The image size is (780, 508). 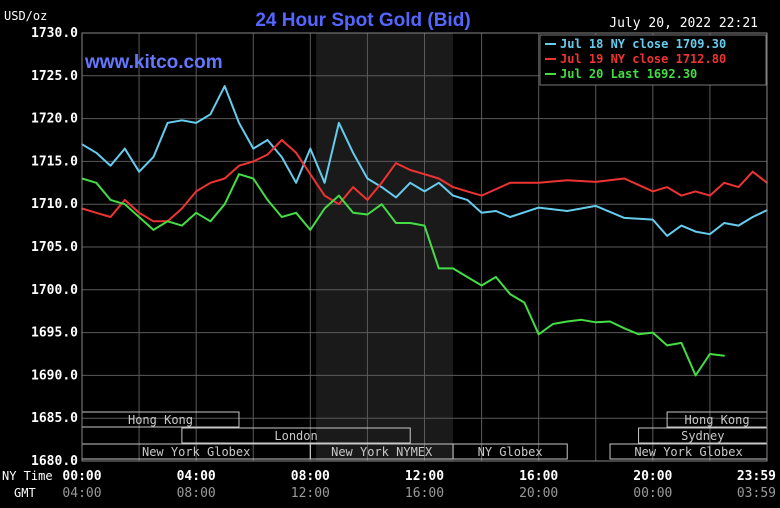 What do you see at coordinates (54, 33) in the screenshot?
I see `y-tick-label: 1730.0` at bounding box center [54, 33].